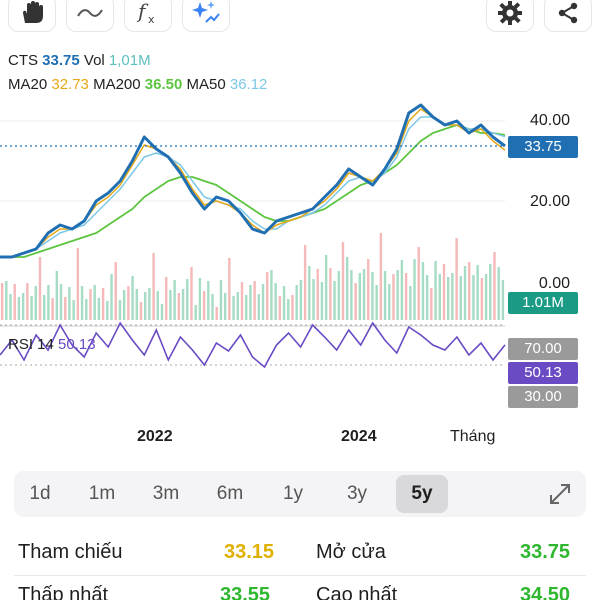  I want to click on ma-legend: MA20 32.73 MA200 36.50 MA50 36.12, so click(137, 84).